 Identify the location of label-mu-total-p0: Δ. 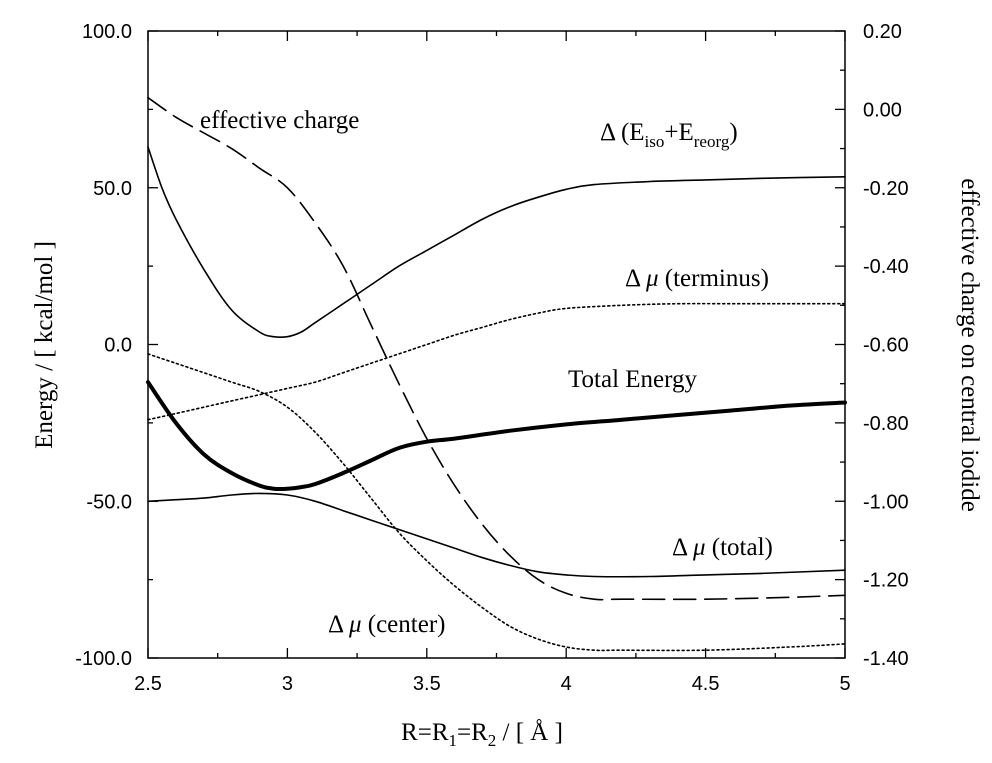
(682, 547).